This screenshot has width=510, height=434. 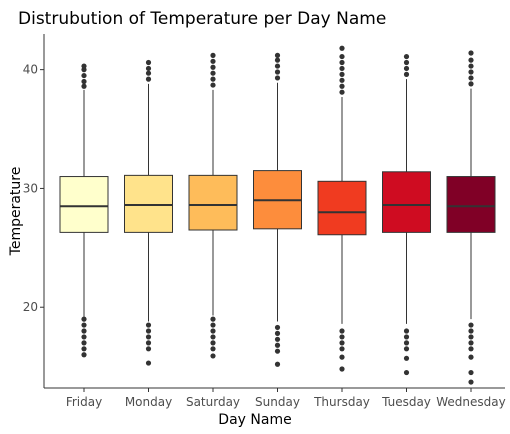 I want to click on y-axis-title: Temperature, so click(x=16, y=212).